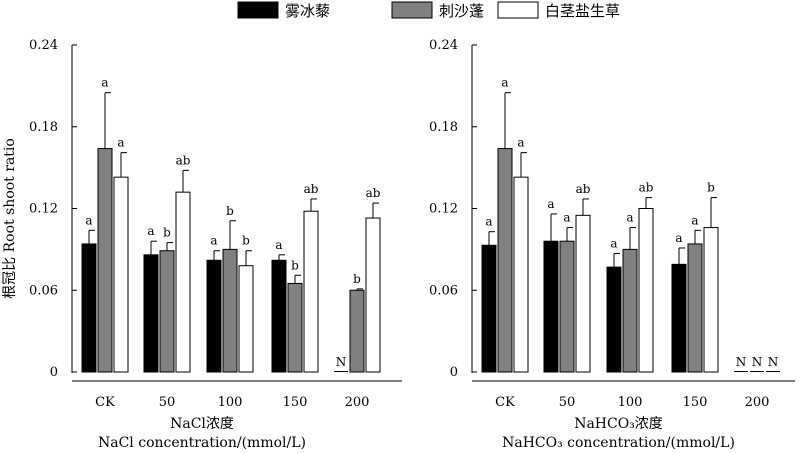 This screenshot has height=453, width=800. What do you see at coordinates (202, 424) in the screenshot?
I see `x-axis-title-cn: NaCl浓度` at bounding box center [202, 424].